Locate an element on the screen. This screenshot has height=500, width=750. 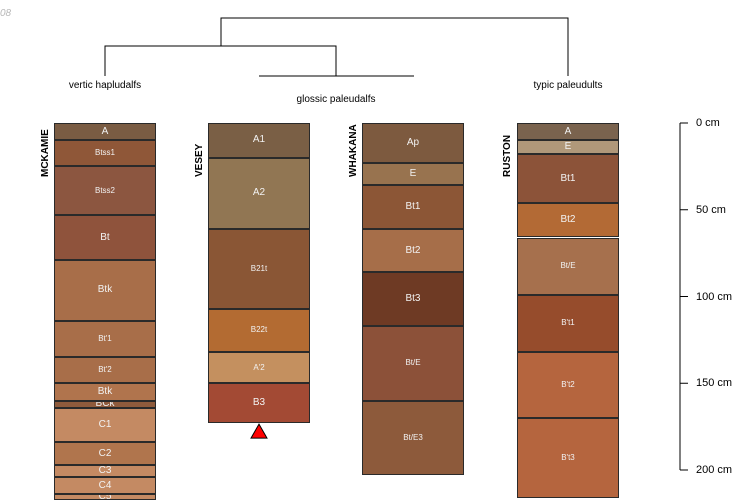
horizon-label: B21t is located at coordinates (259, 268).